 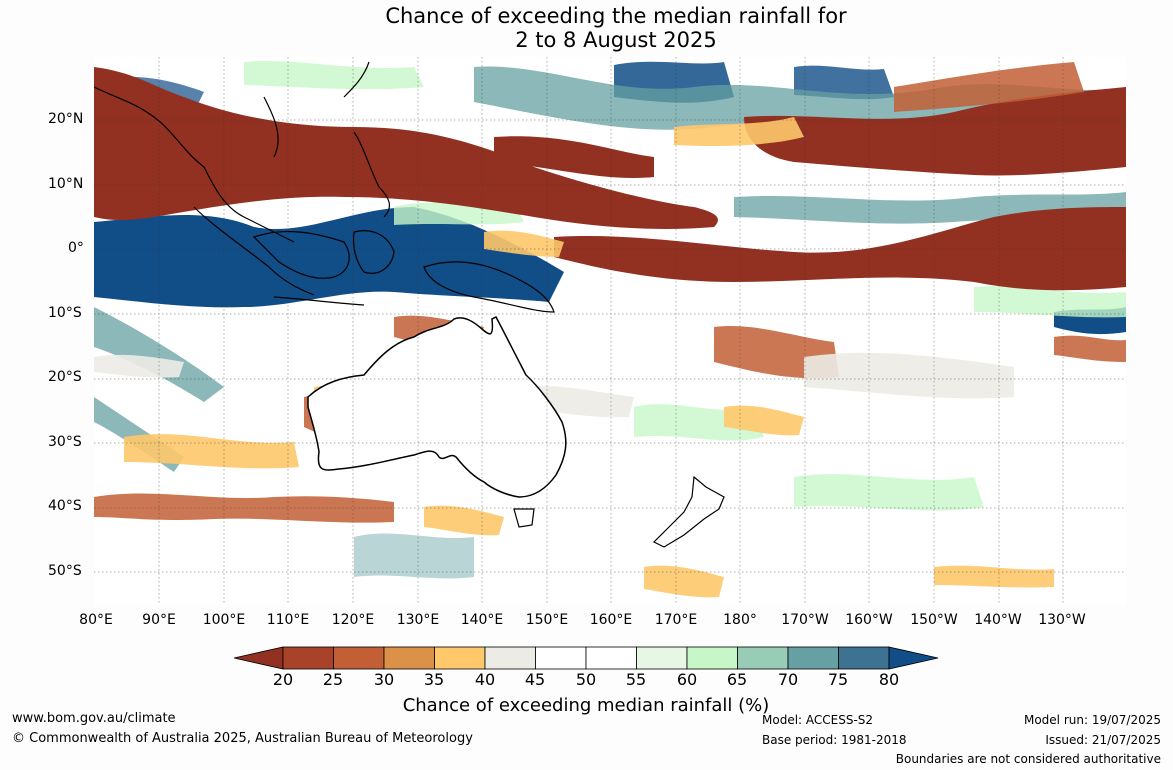 I want to click on asia-coastlines, so click(x=324, y=187).